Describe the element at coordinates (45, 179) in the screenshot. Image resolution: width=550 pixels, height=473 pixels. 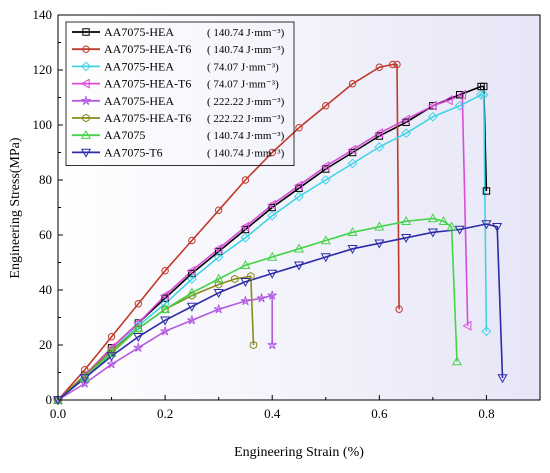
I see `y-tick-label: 80` at that location.